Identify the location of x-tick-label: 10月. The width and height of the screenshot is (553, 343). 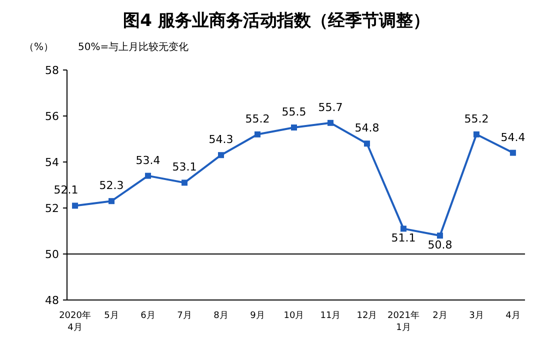
(294, 316).